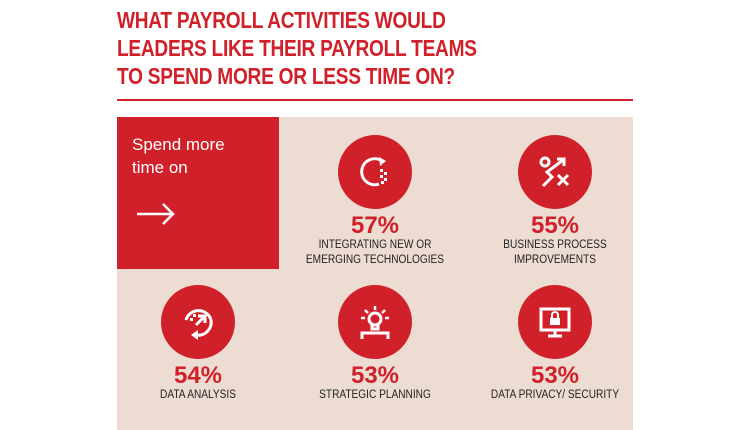 This screenshot has height=430, width=750. I want to click on title-line: TO SPEND MORE OR LESS TIME ON?, so click(286, 76).